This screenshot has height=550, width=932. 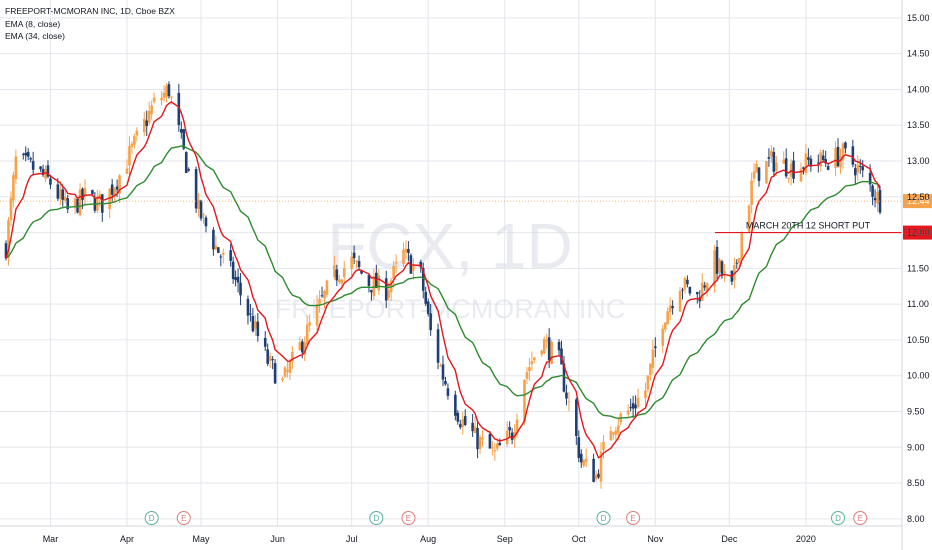 What do you see at coordinates (35, 36) in the screenshot?
I see `ema-slow-legend: EMA (34, close)` at bounding box center [35, 36].